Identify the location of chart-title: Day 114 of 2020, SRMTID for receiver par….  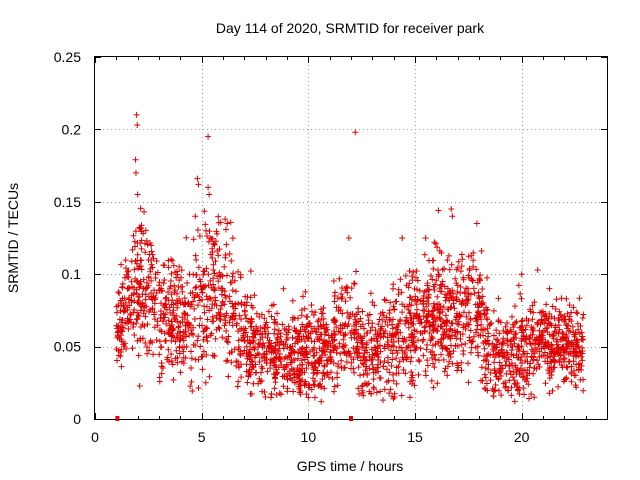
(350, 28).